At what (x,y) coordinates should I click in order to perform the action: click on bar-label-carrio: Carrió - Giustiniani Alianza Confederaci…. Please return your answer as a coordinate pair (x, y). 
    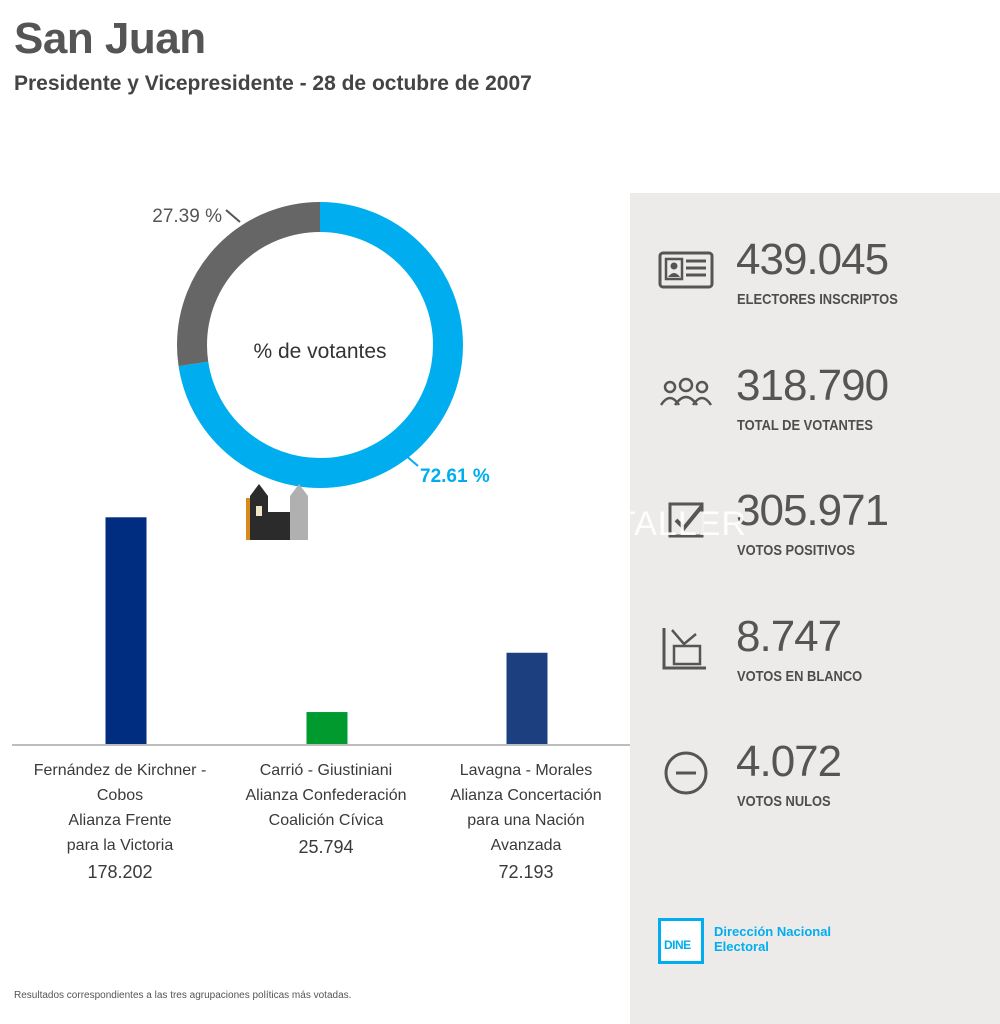
    Looking at the image, I should click on (326, 809).